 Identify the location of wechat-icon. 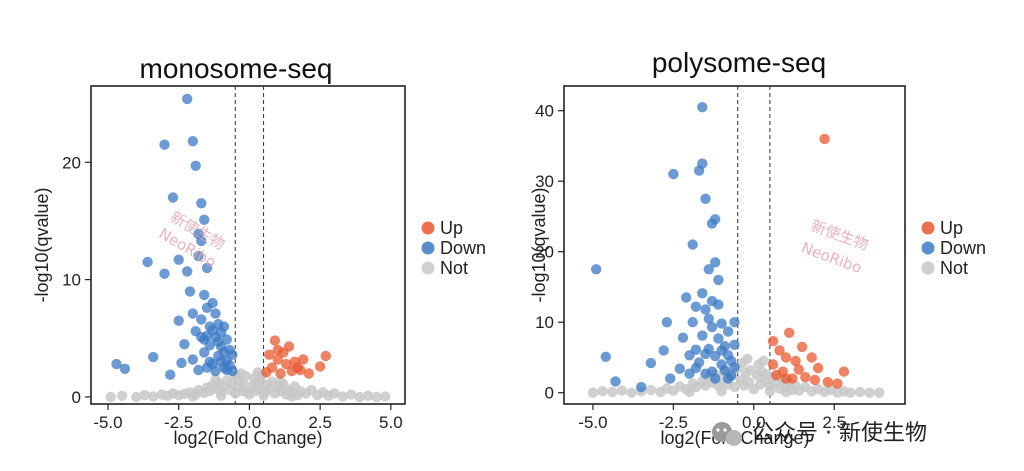
(727, 434).